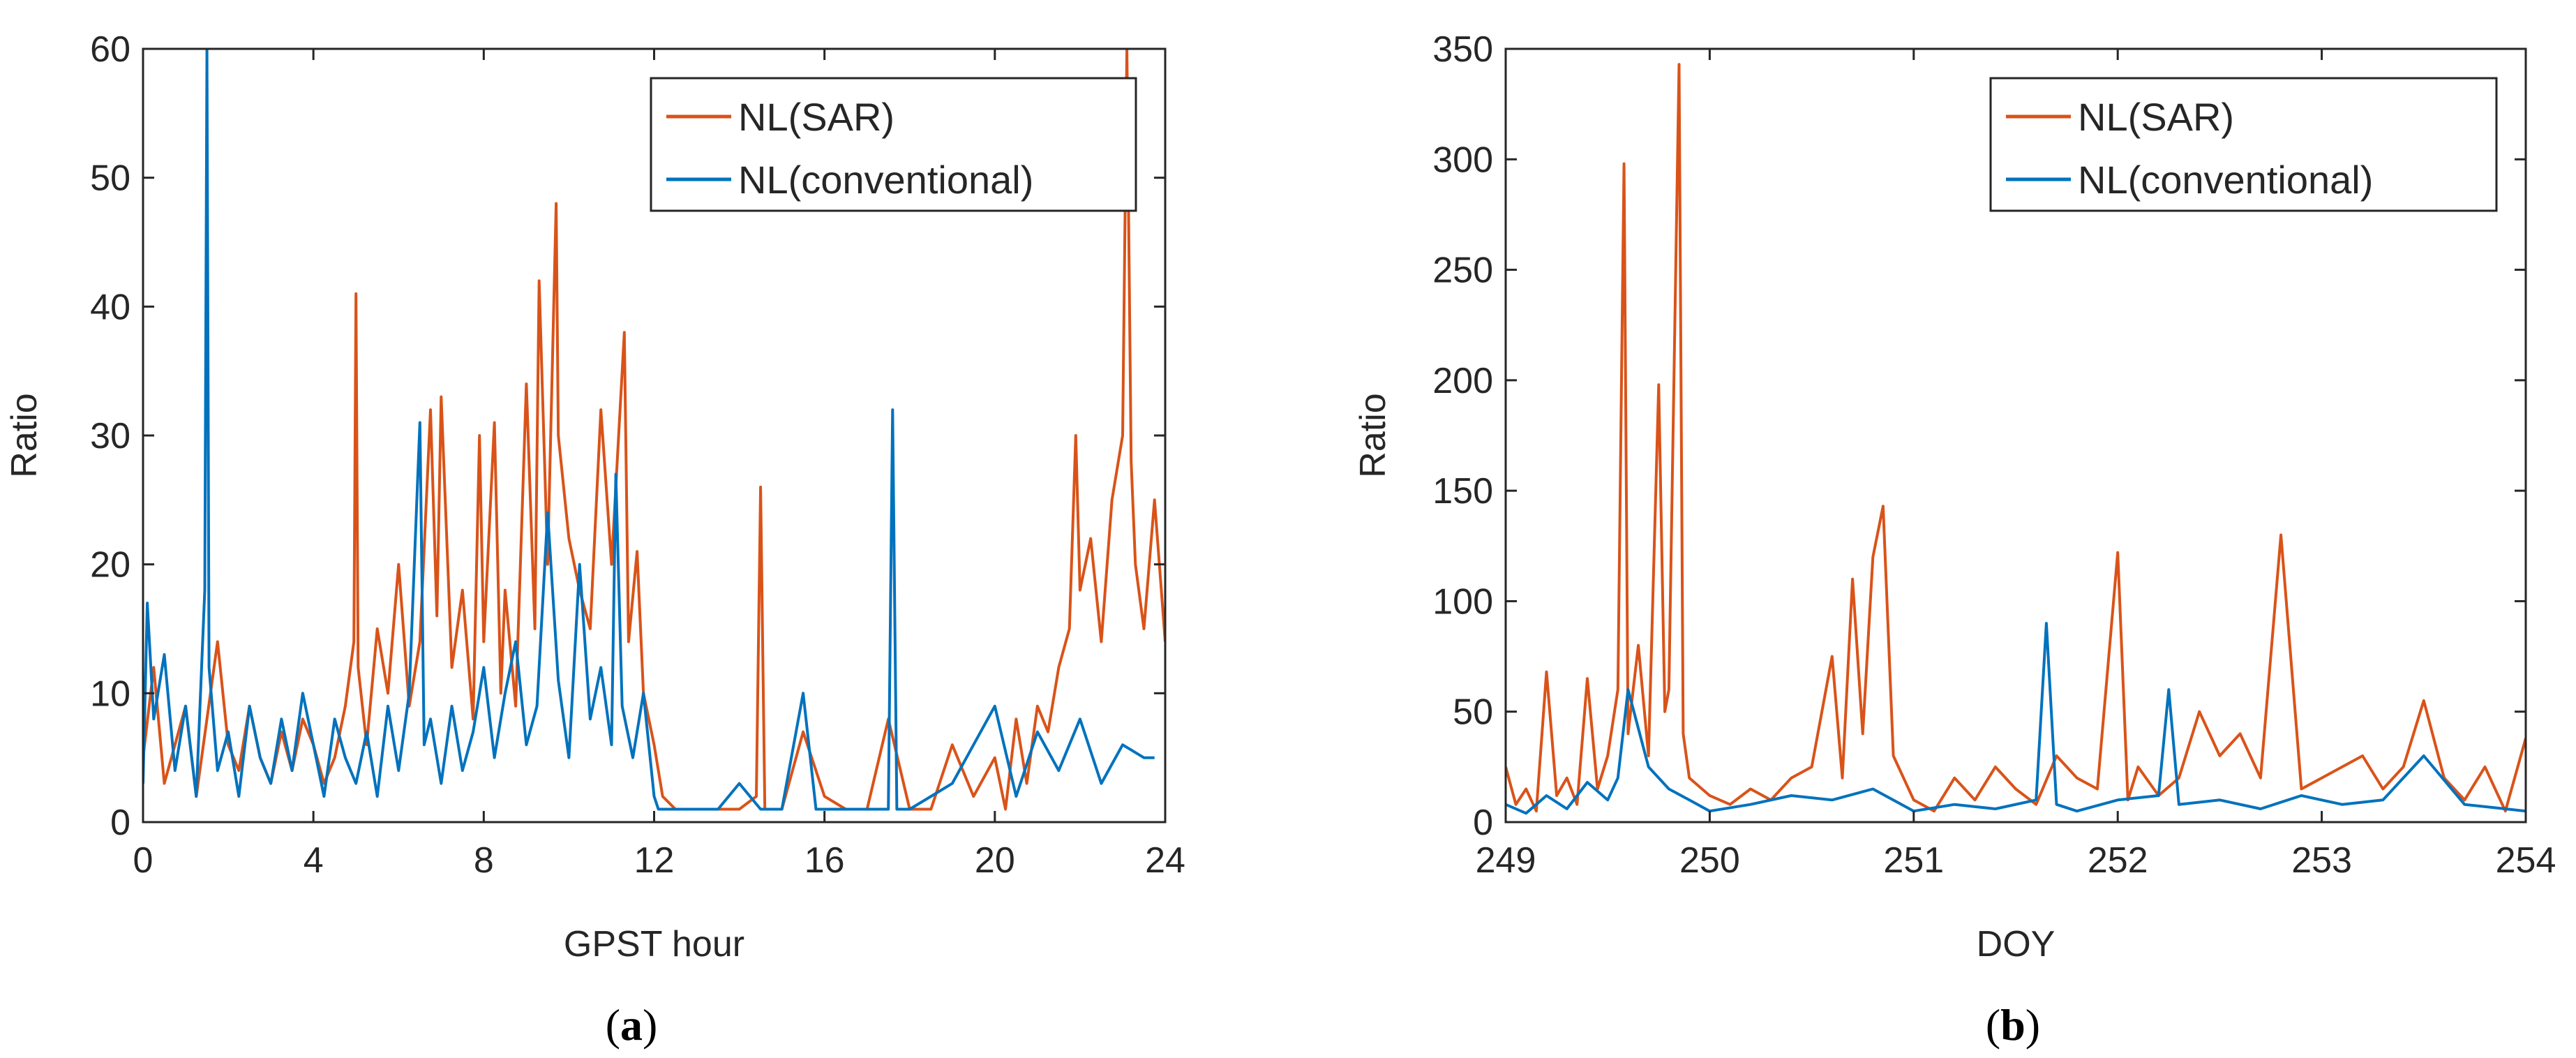 This screenshot has height=1058, width=2576. Describe the element at coordinates (110, 49) in the screenshot. I see `y-tick-label-a-6: 60` at that location.